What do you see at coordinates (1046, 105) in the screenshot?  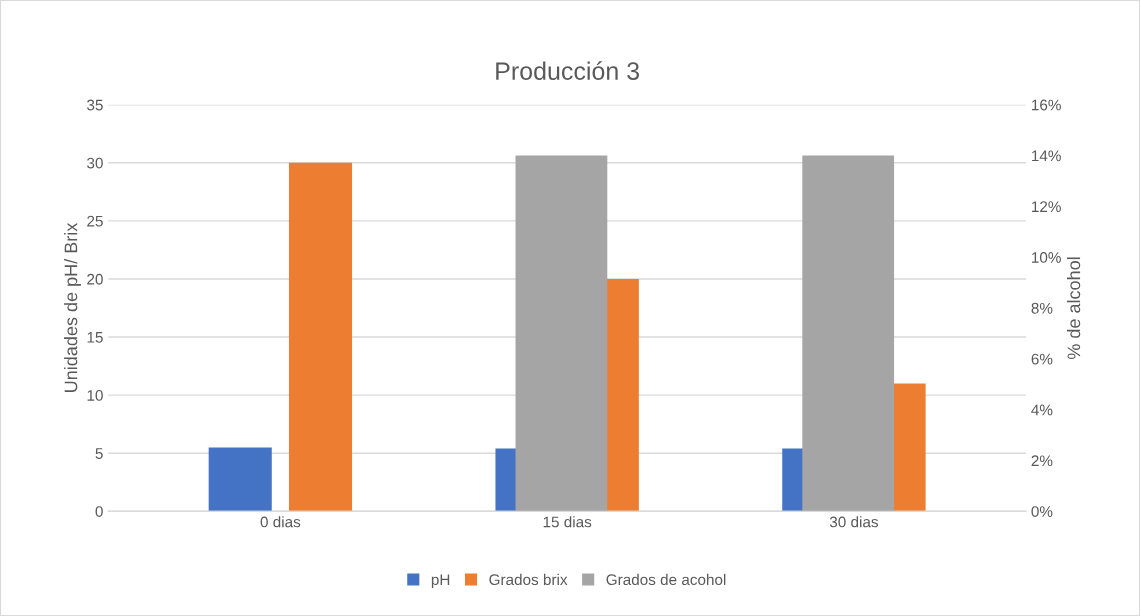 I see `y2-tick-label: 16%` at bounding box center [1046, 105].